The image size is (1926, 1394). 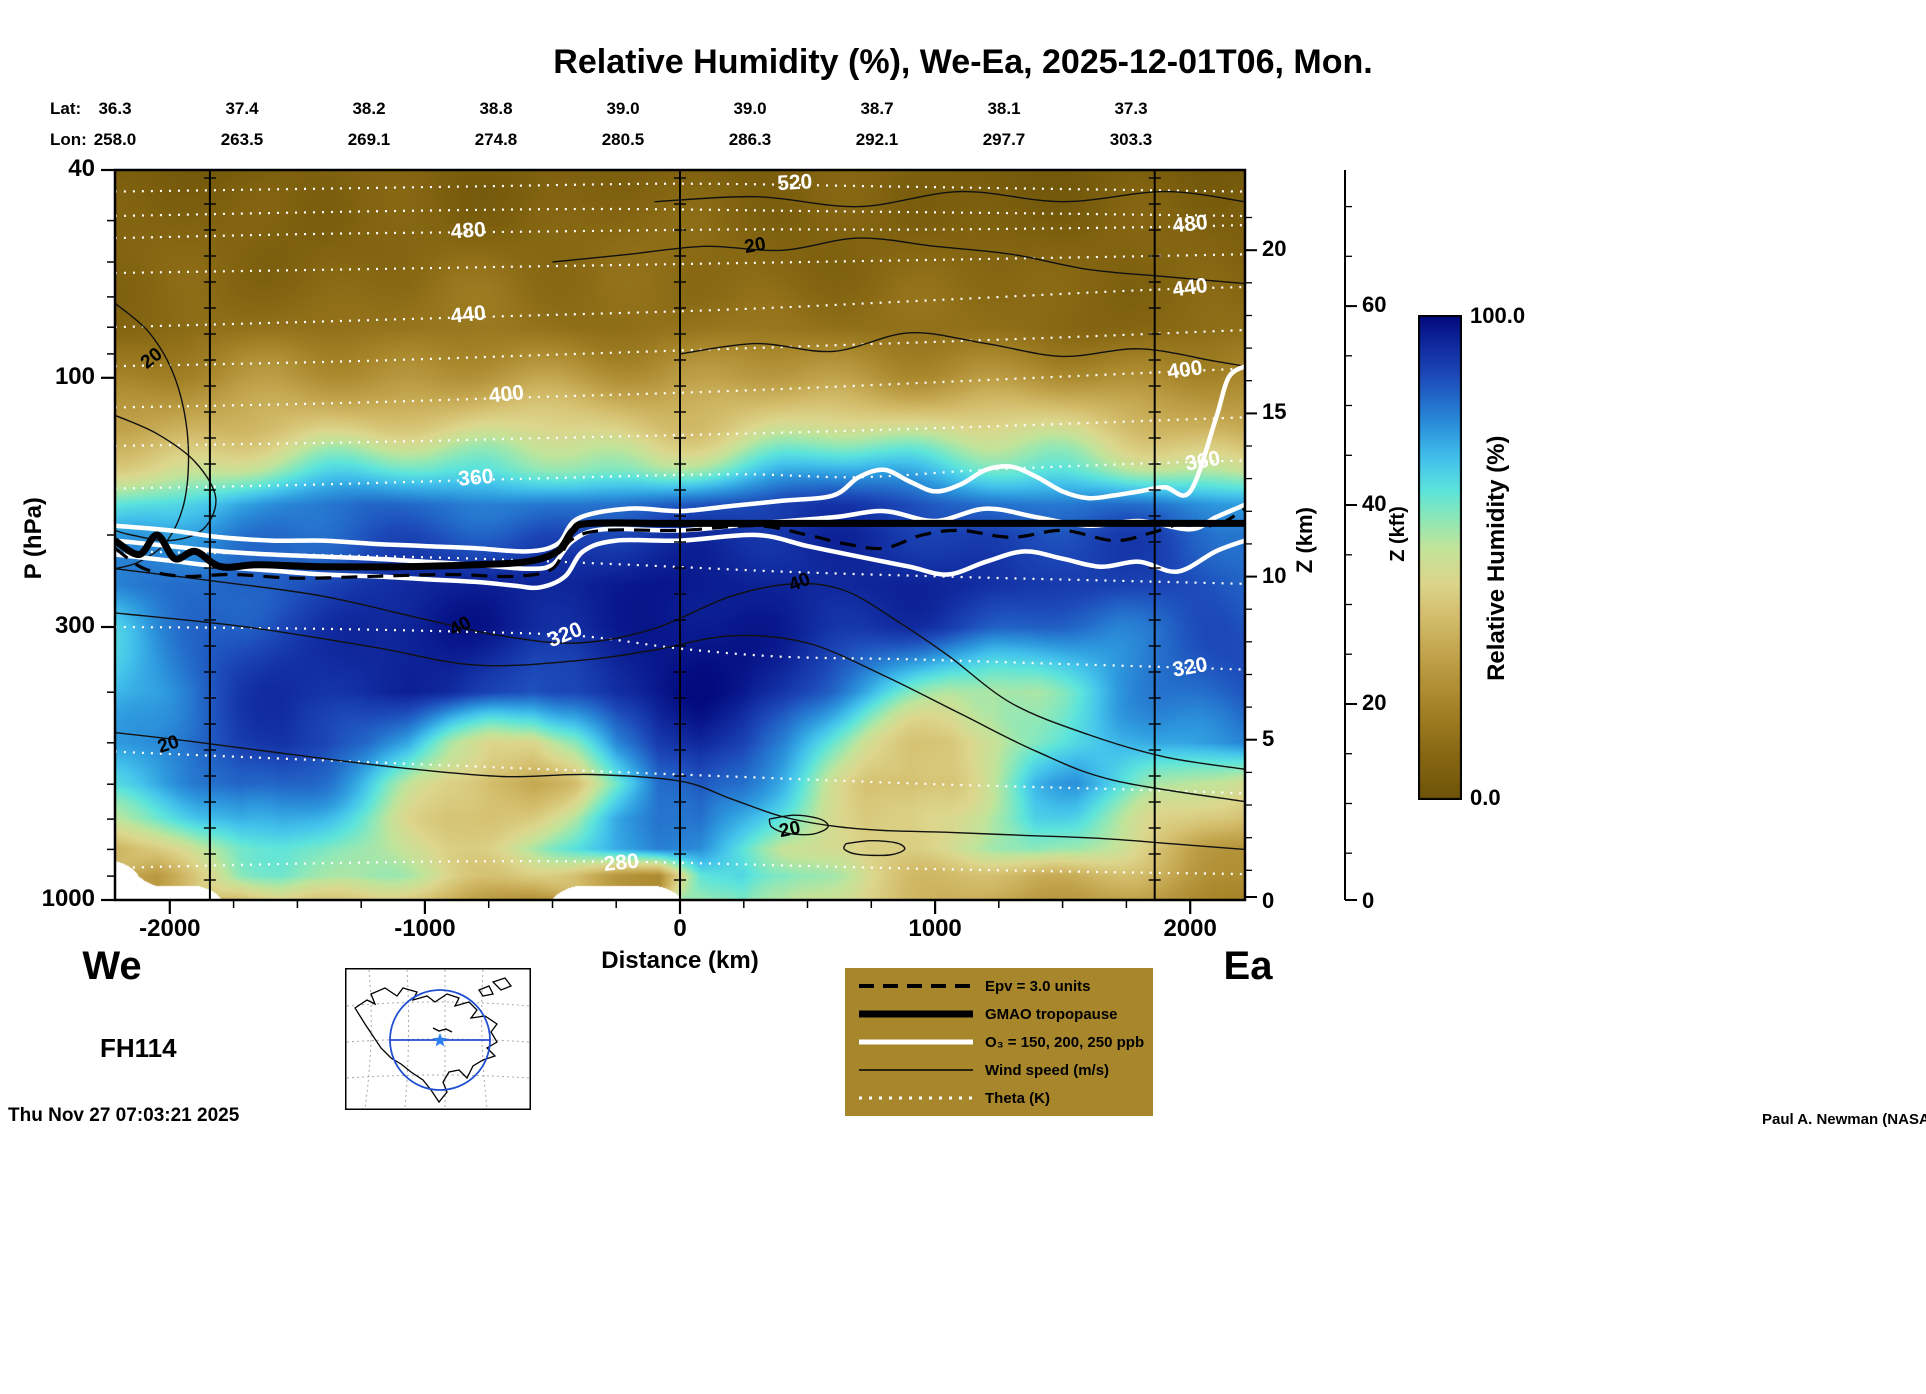 I want to click on pressure-tick-label: 300, so click(x=74, y=625).